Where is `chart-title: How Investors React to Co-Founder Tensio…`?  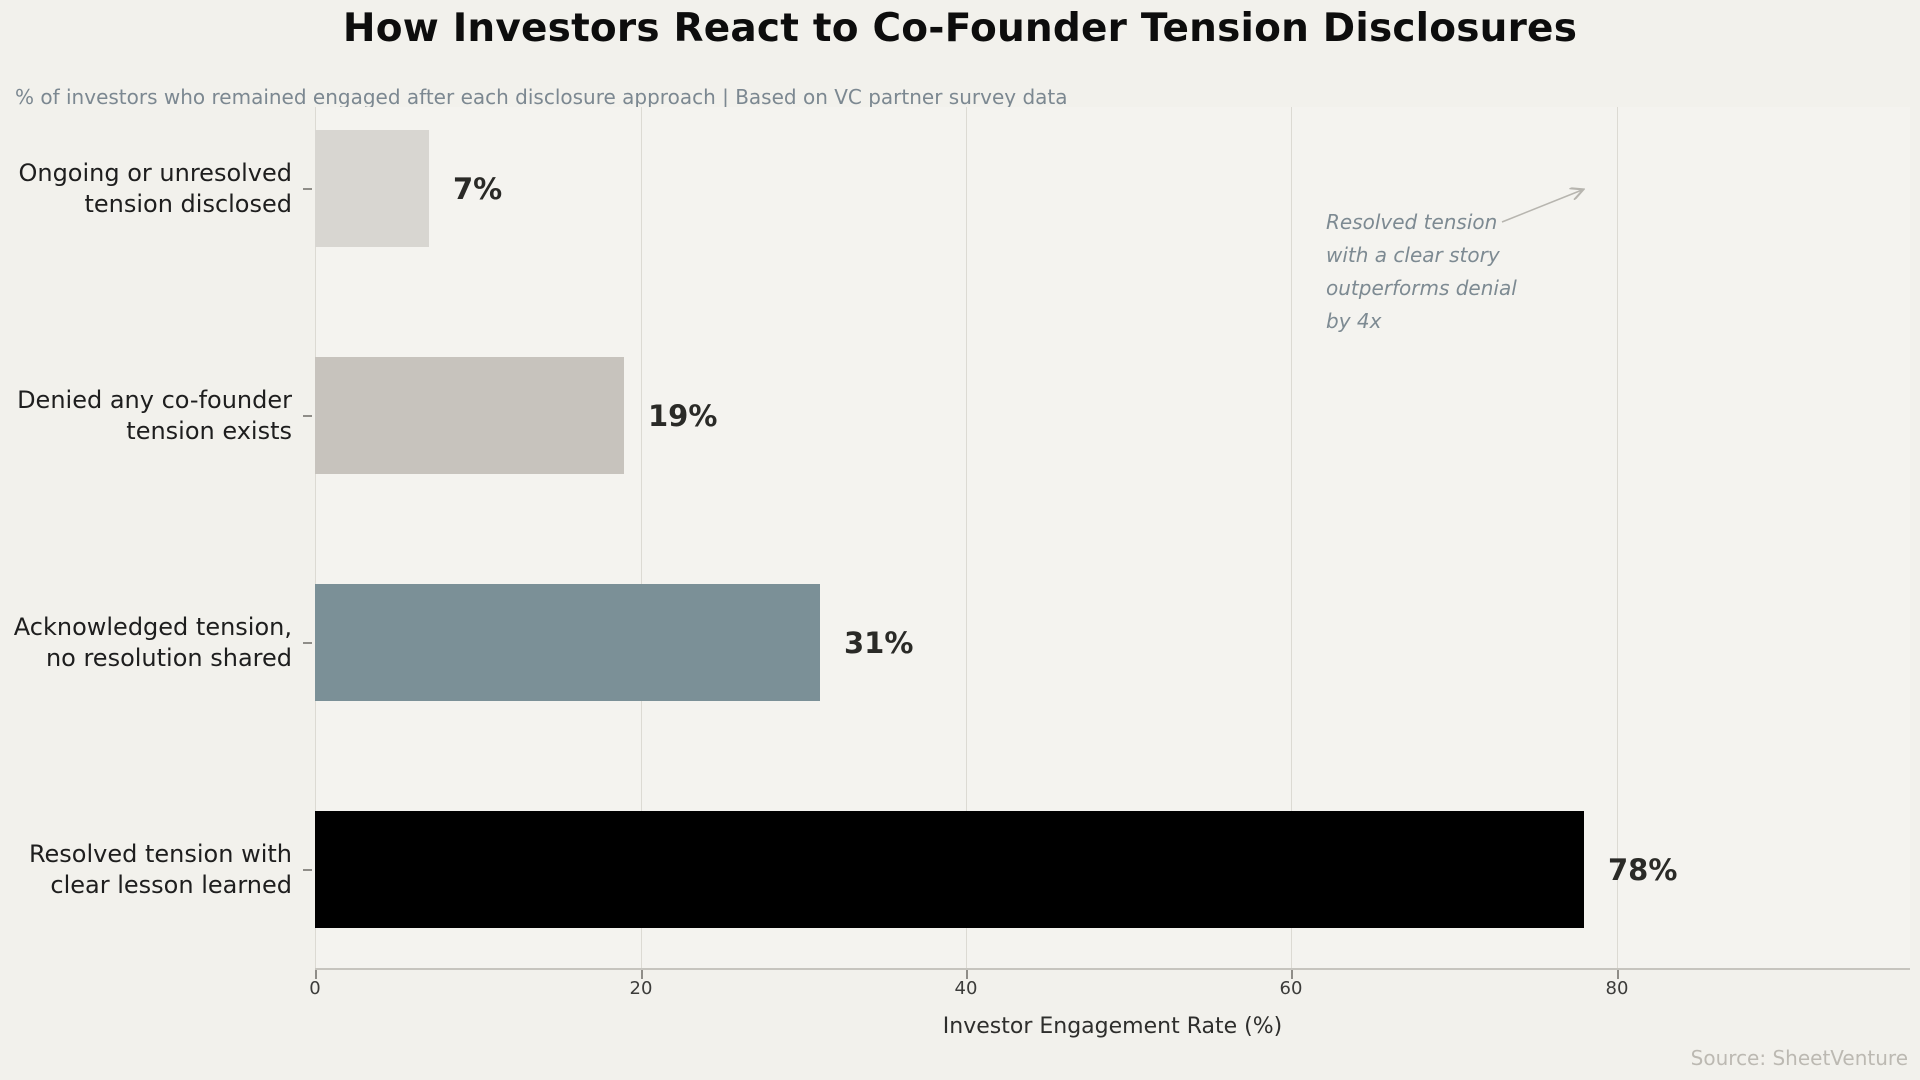 chart-title: How Investors React to Co-Founder Tensio… is located at coordinates (960, 28).